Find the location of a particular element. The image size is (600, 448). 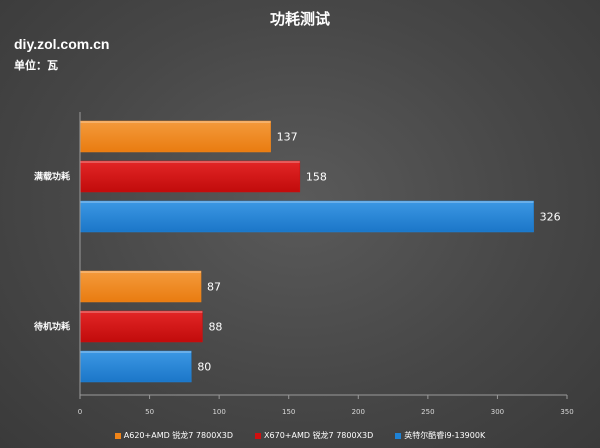

data-label: 80 is located at coordinates (204, 367).